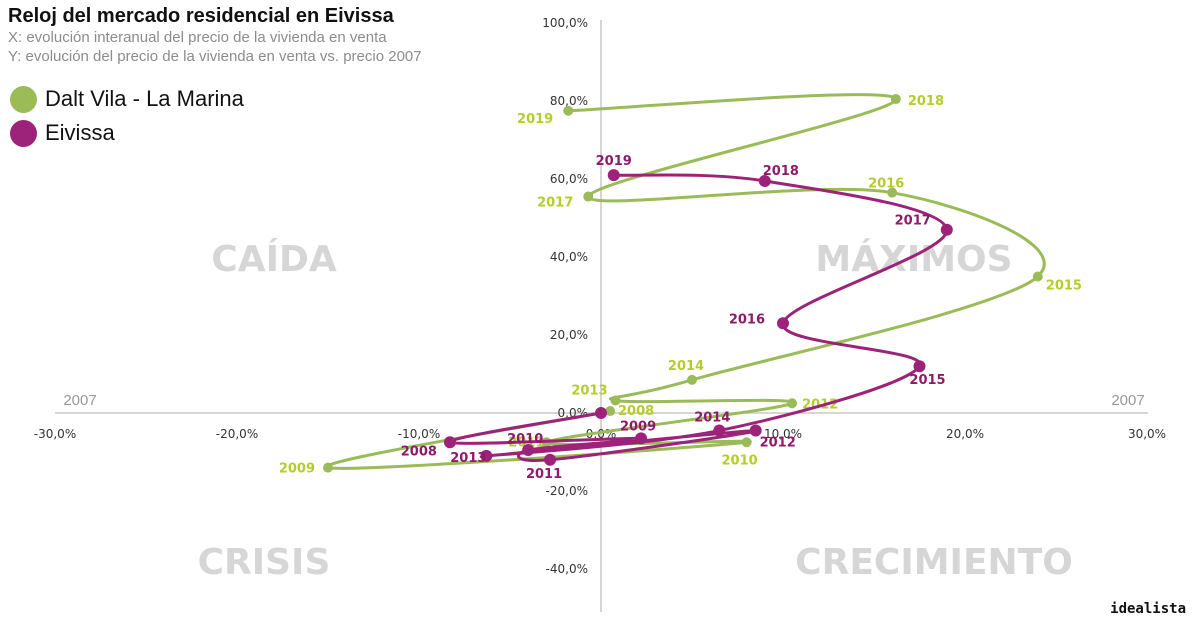  What do you see at coordinates (569, 257) in the screenshot?
I see `y-tick-label: 40,0%` at bounding box center [569, 257].